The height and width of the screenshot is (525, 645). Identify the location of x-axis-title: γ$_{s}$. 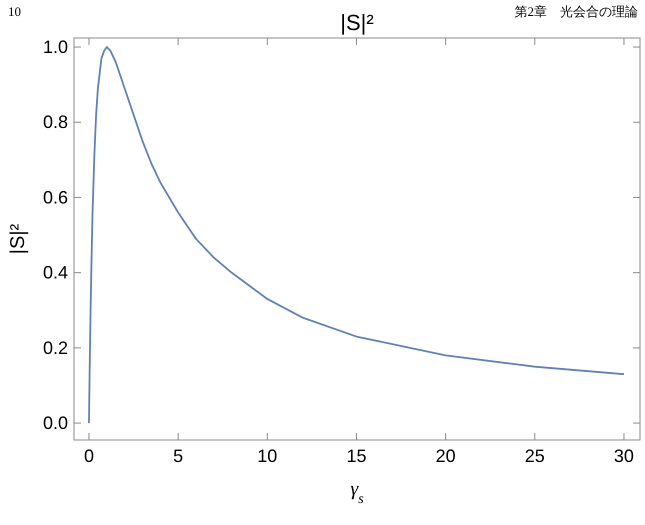
(357, 492).